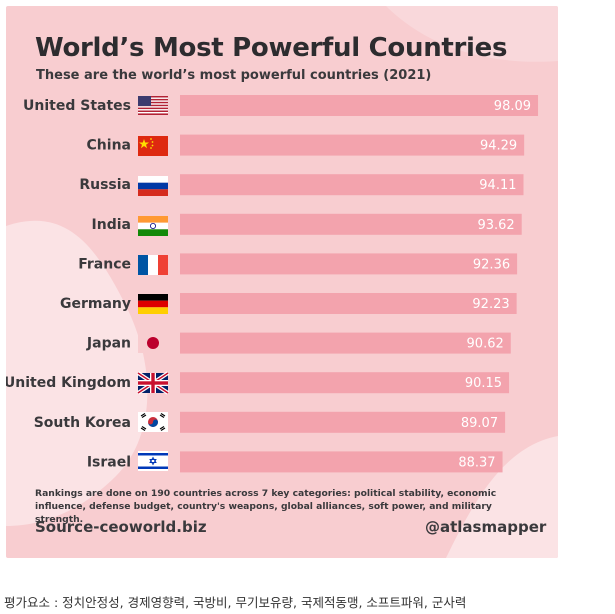 The height and width of the screenshot is (614, 615). I want to click on value-label: 98.09, so click(512, 106).